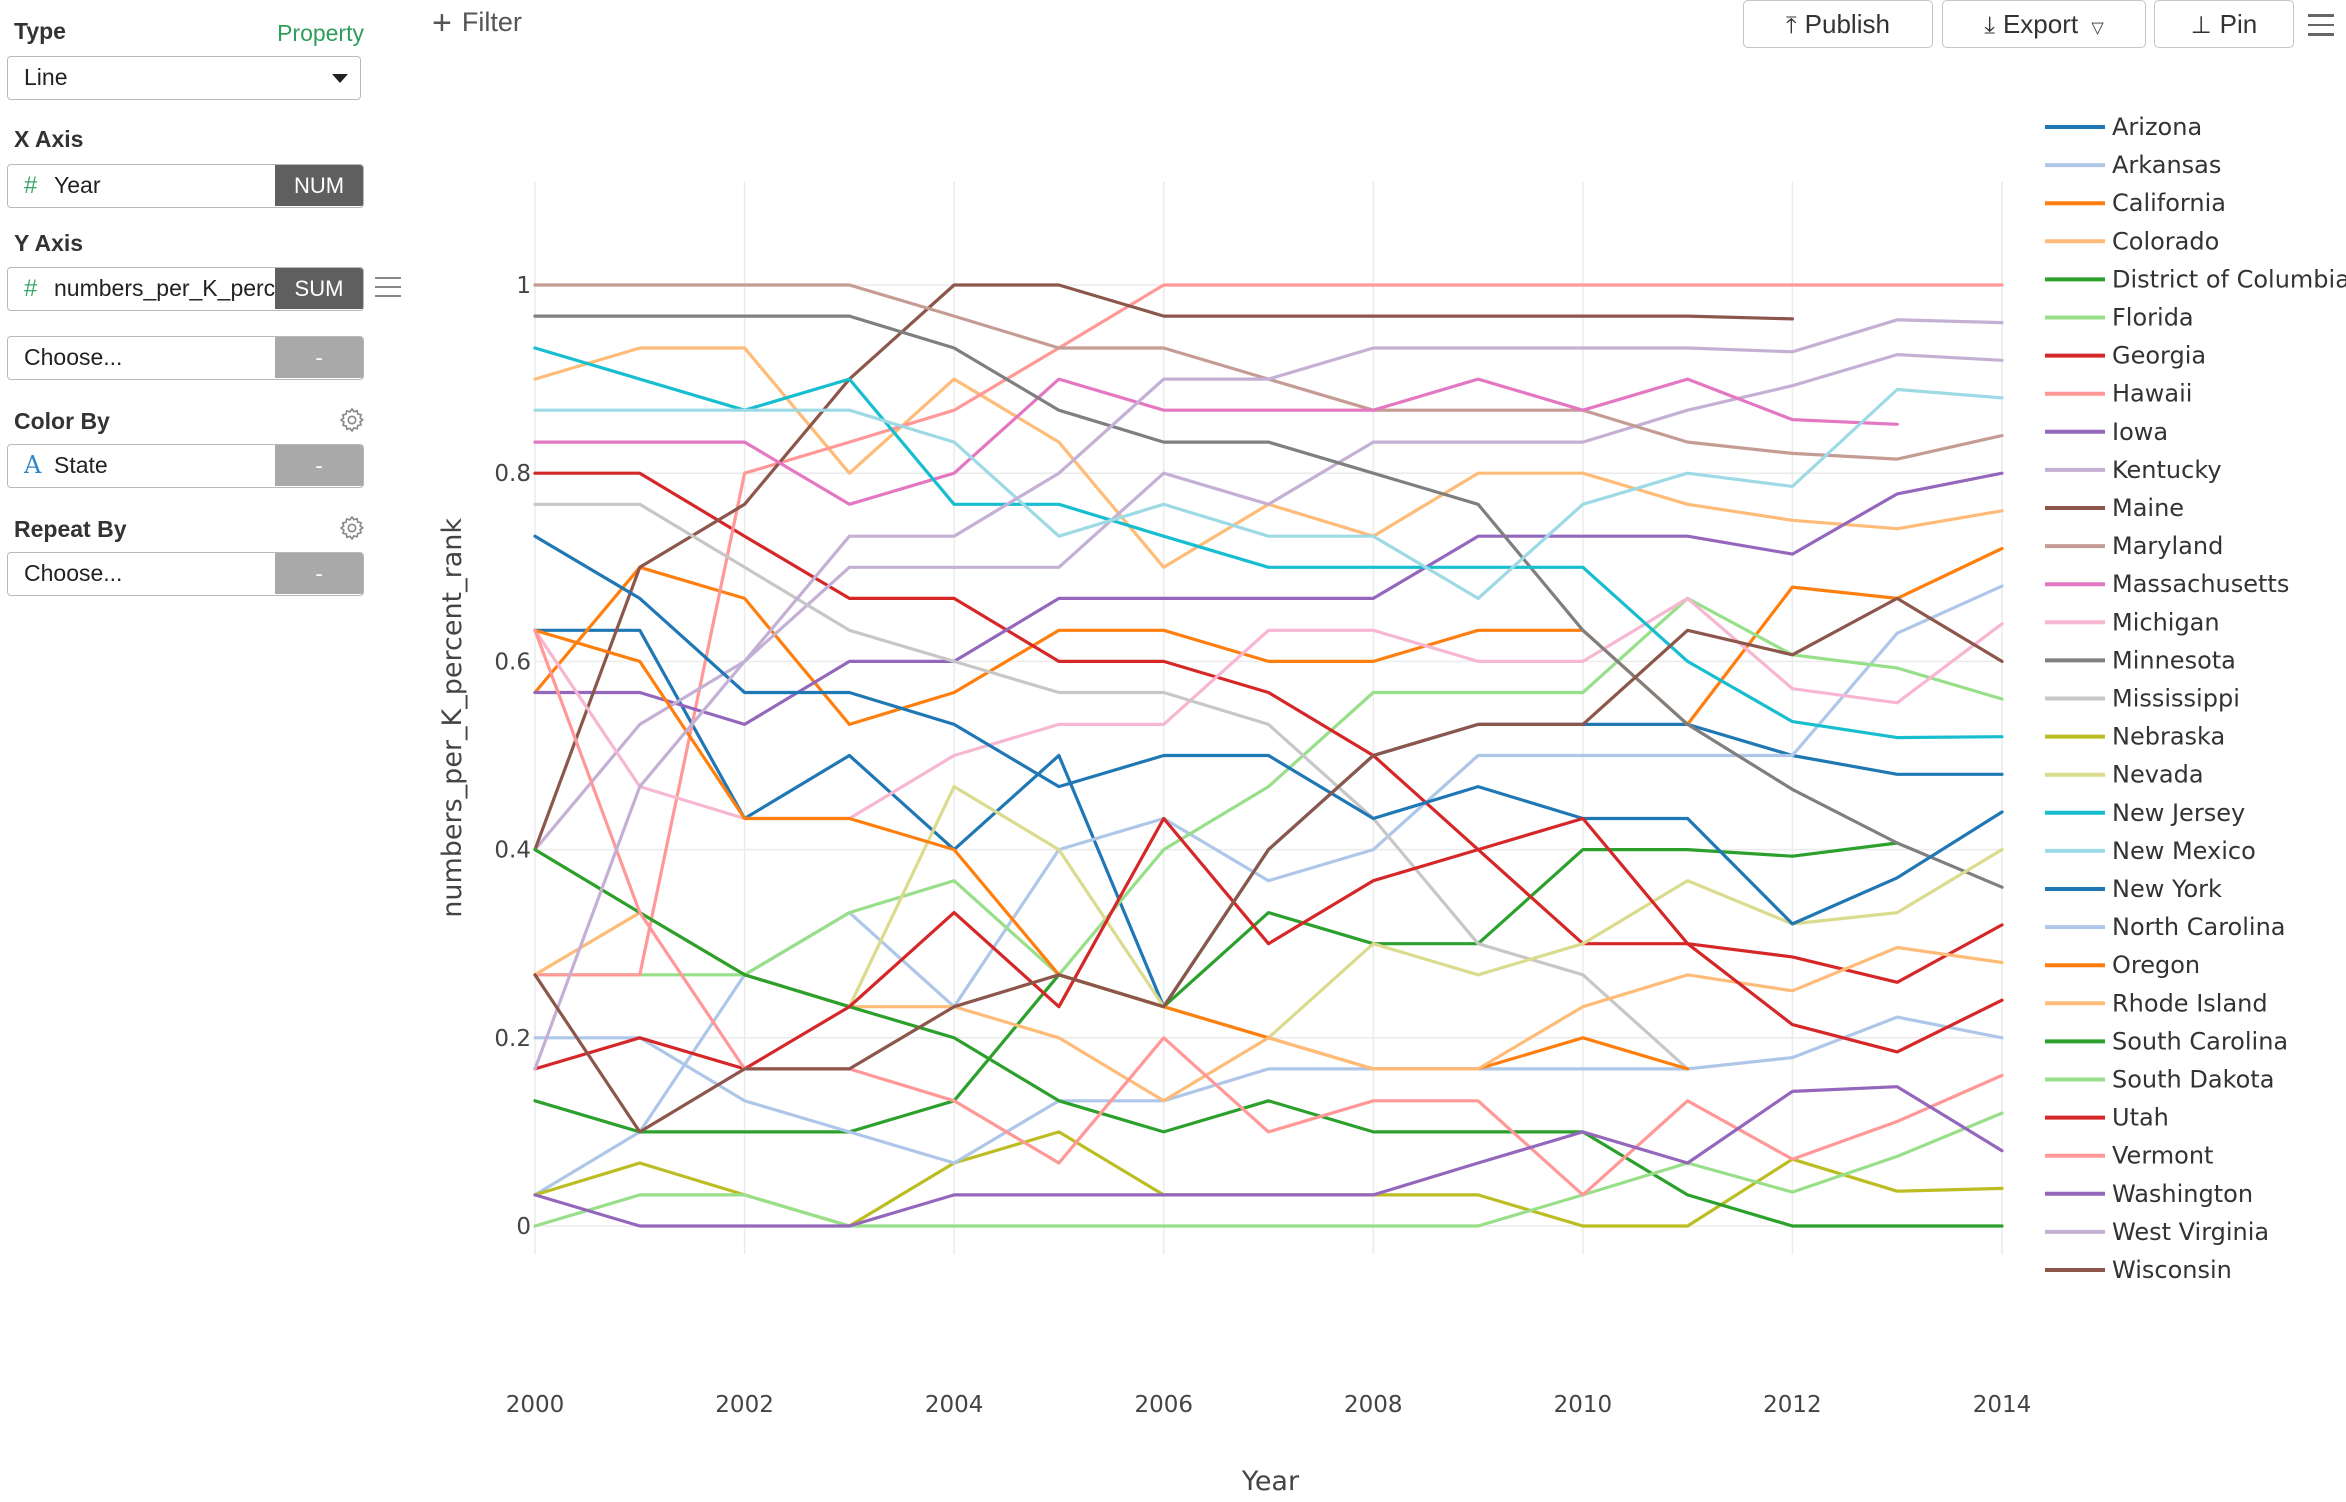 This screenshot has width=2346, height=1502. I want to click on x-tick-label: 2012, so click(1792, 1405).